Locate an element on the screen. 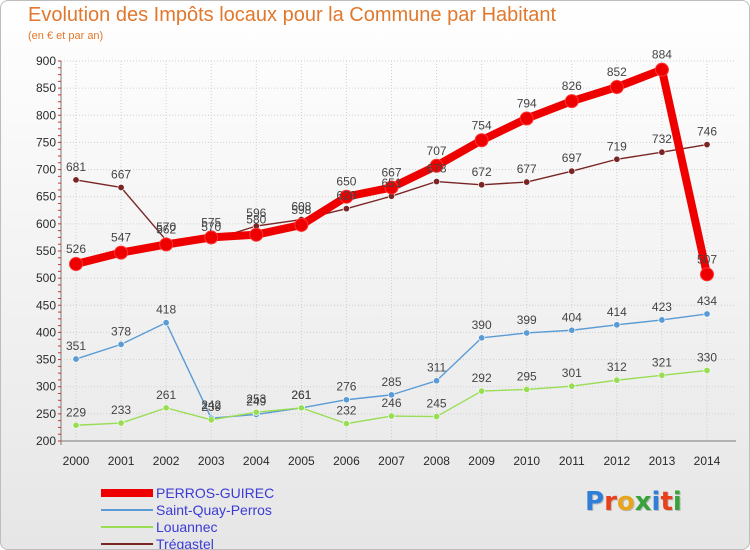 The image size is (750, 550). legend-item-perros-guirec: PERROS-GUIREC is located at coordinates (251, 493).